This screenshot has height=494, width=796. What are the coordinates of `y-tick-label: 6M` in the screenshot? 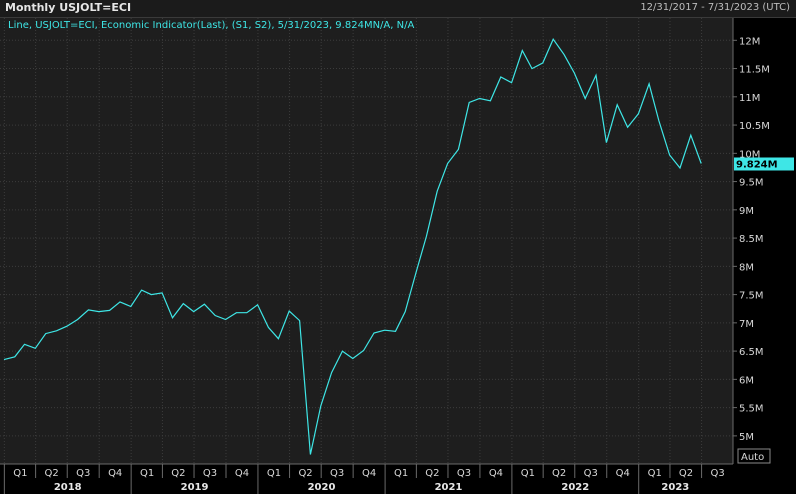 It's located at (746, 380).